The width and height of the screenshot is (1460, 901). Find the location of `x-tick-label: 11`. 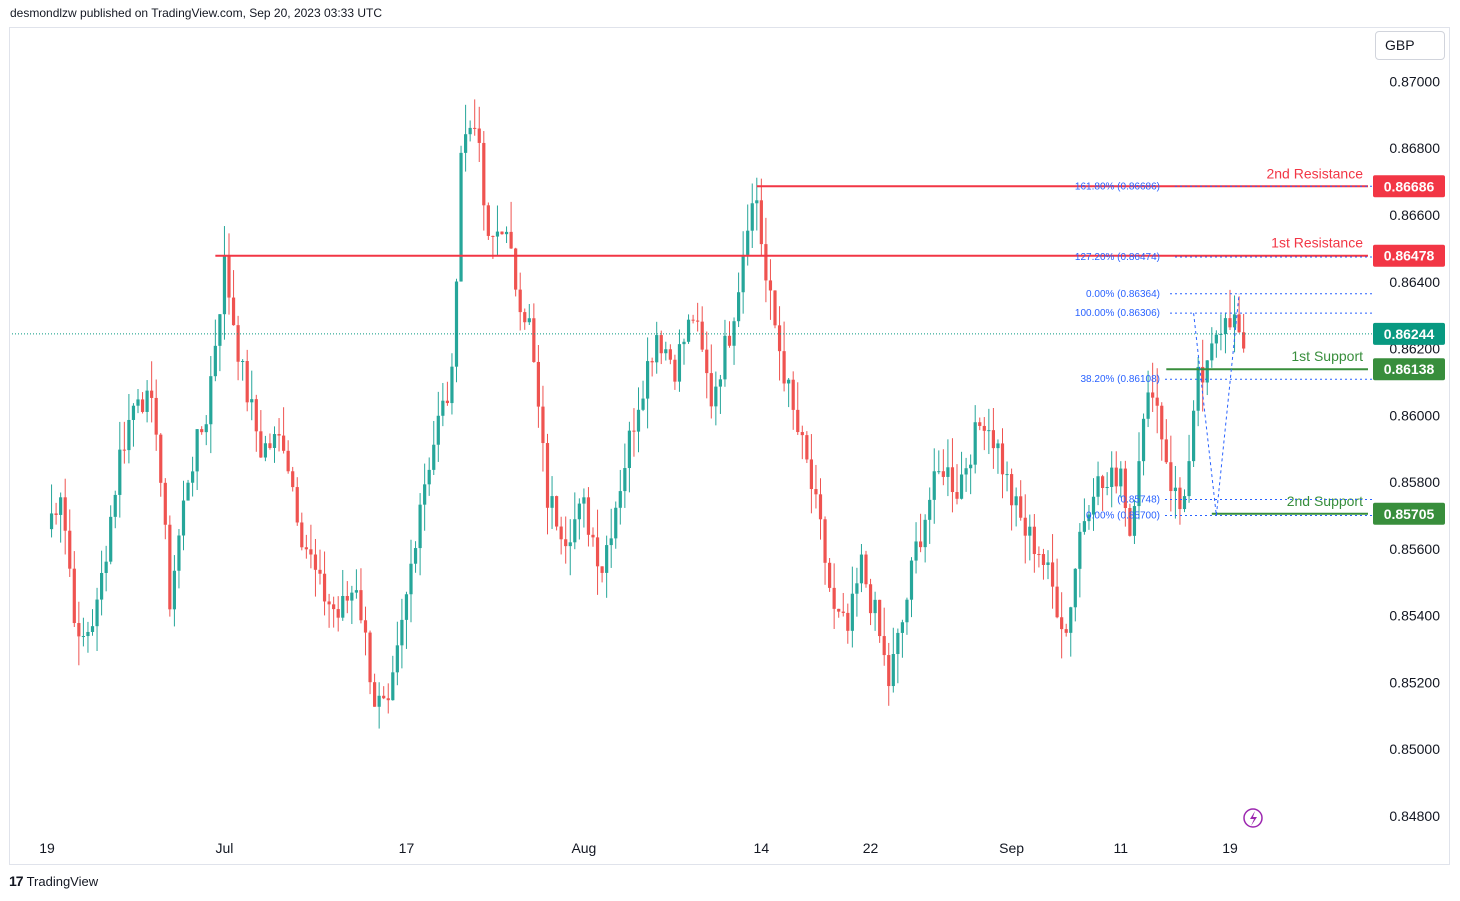

x-tick-label: 11 is located at coordinates (1121, 848).